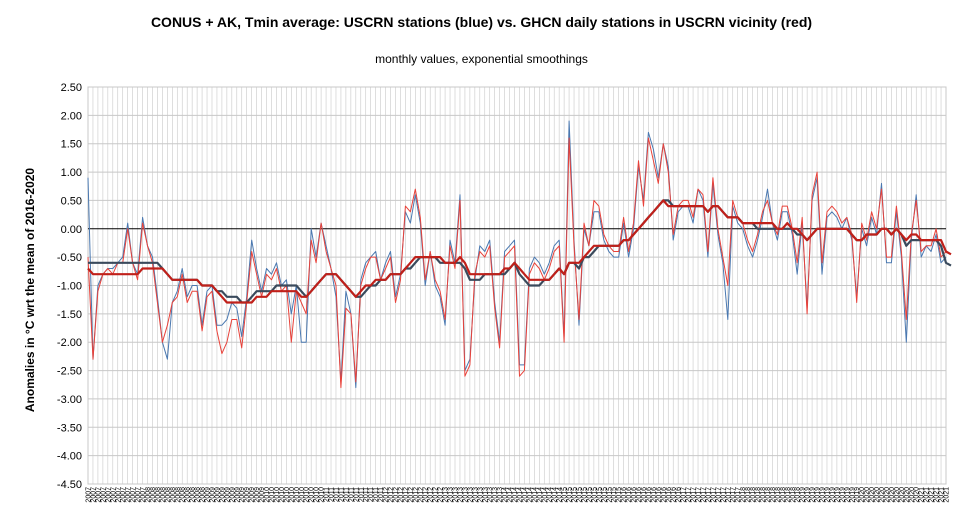 This screenshot has height=519, width=963. I want to click on y-tick-label: -4.50, so click(69, 485).